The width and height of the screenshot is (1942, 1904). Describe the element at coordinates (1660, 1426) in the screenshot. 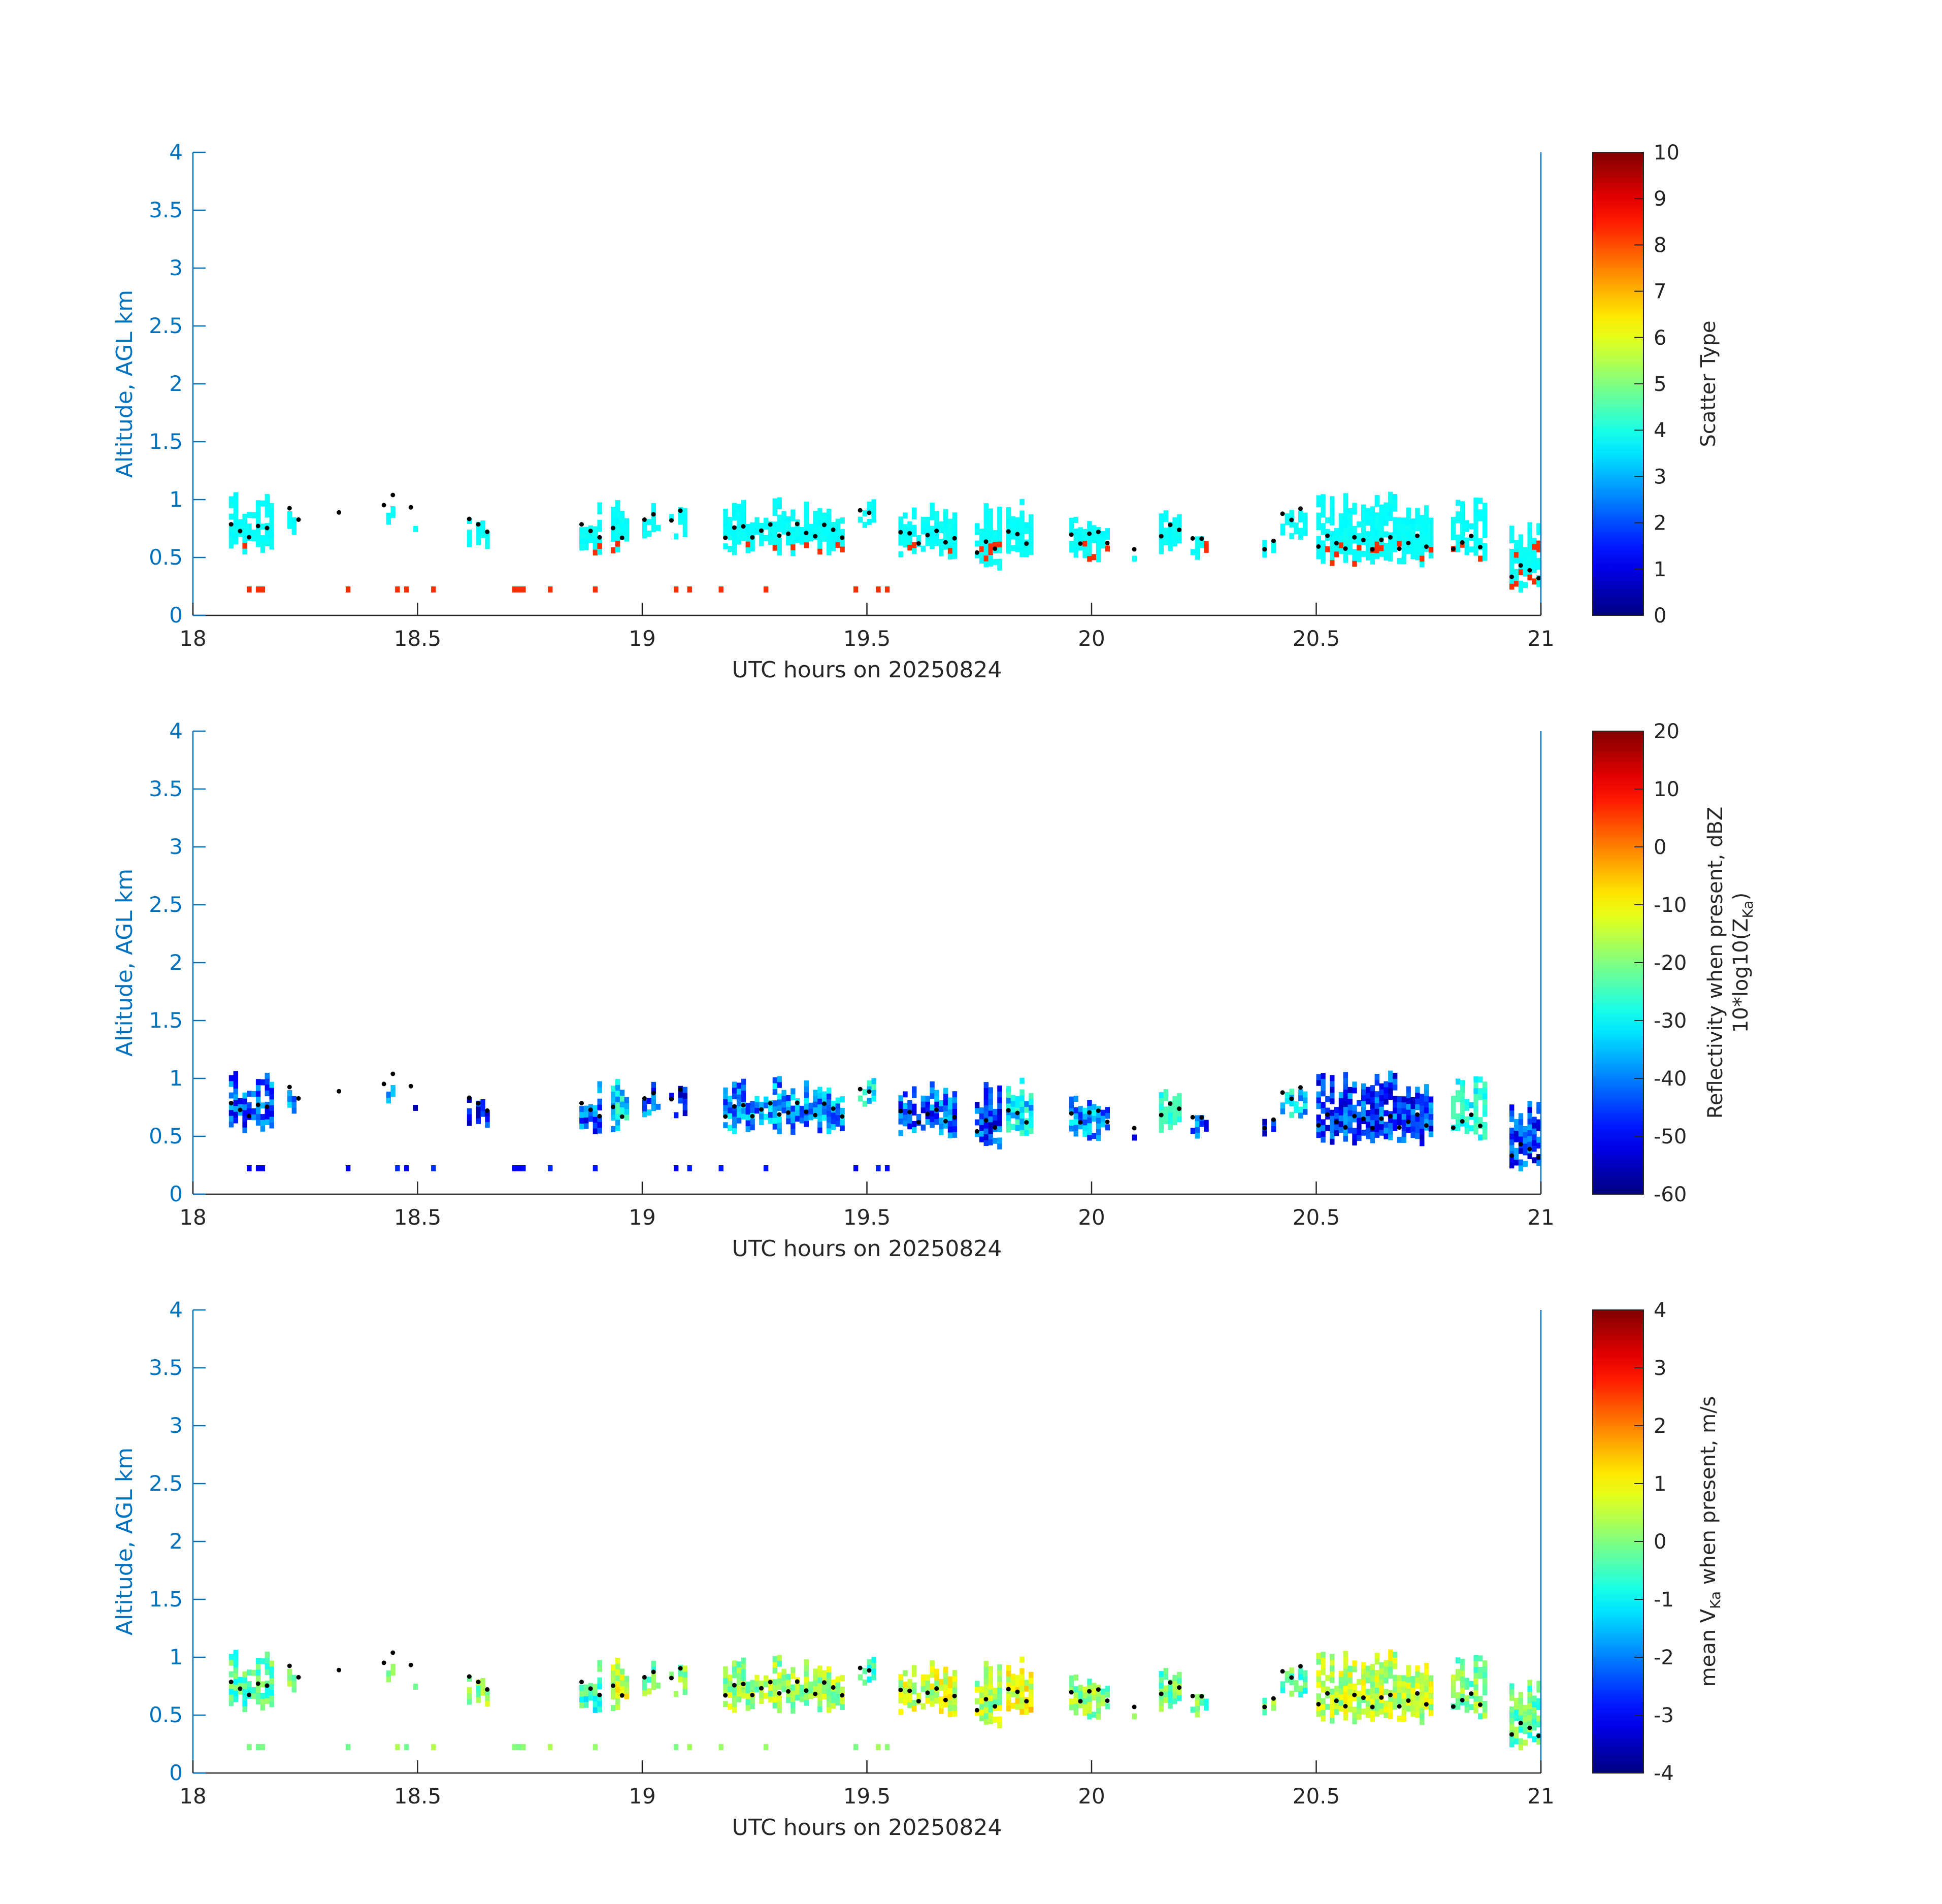

I see `colorbar-tick-label: 2` at that location.